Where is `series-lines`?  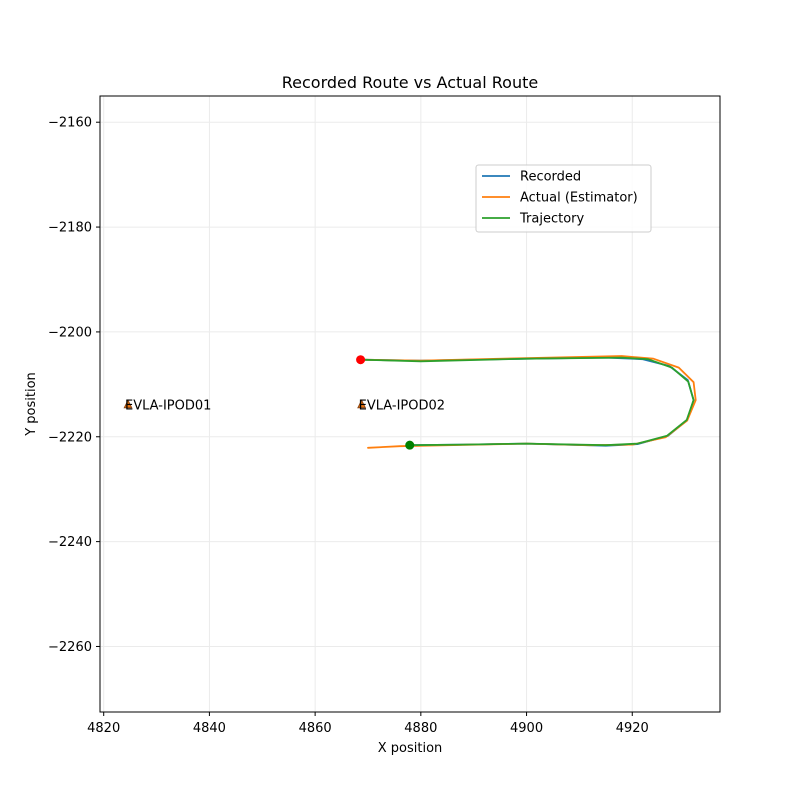
series-lines is located at coordinates (528, 402).